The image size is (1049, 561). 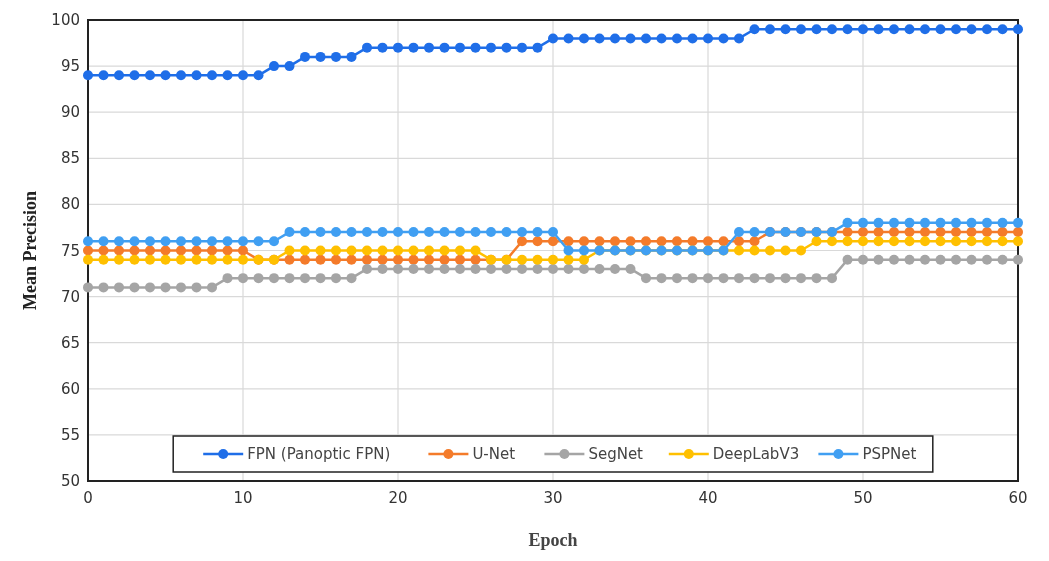 I want to click on legend-label: PSPNet, so click(x=889, y=454).